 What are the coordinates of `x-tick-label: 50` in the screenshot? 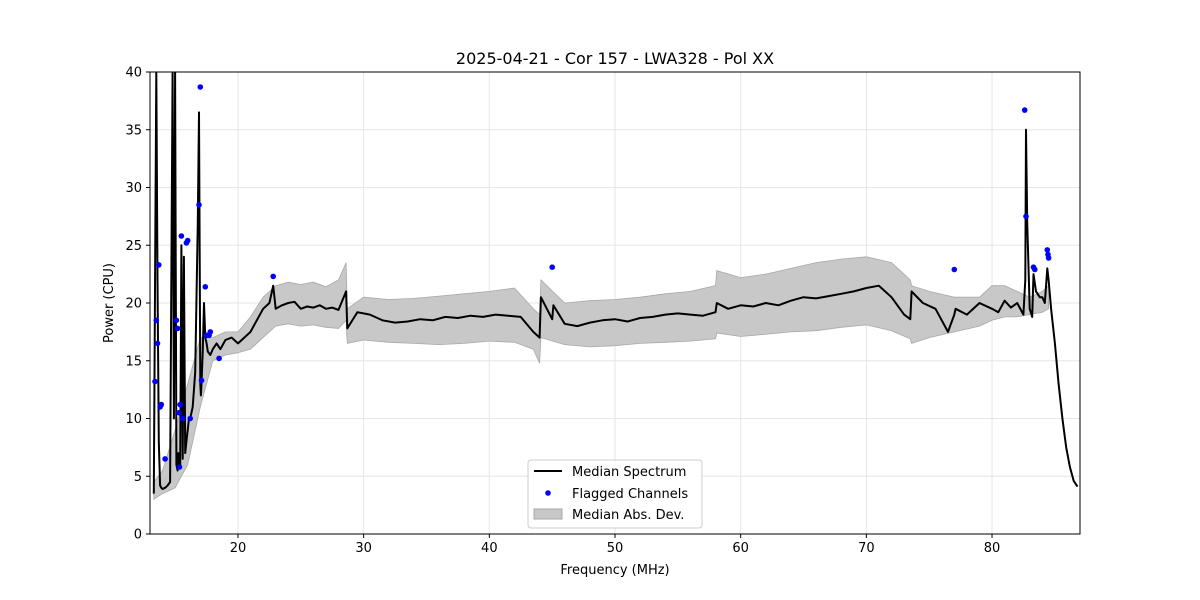 It's located at (615, 548).